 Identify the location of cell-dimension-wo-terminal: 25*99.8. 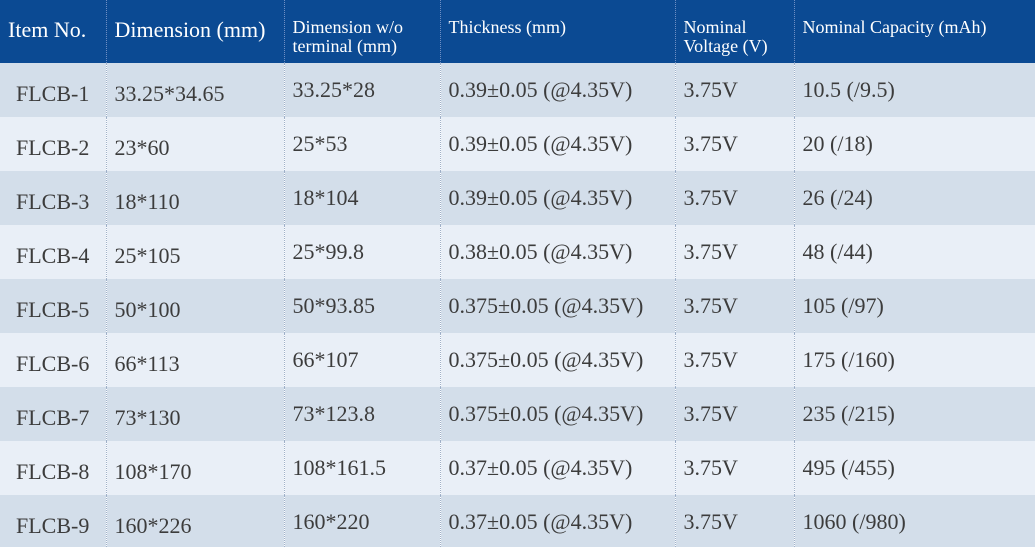
(361, 252).